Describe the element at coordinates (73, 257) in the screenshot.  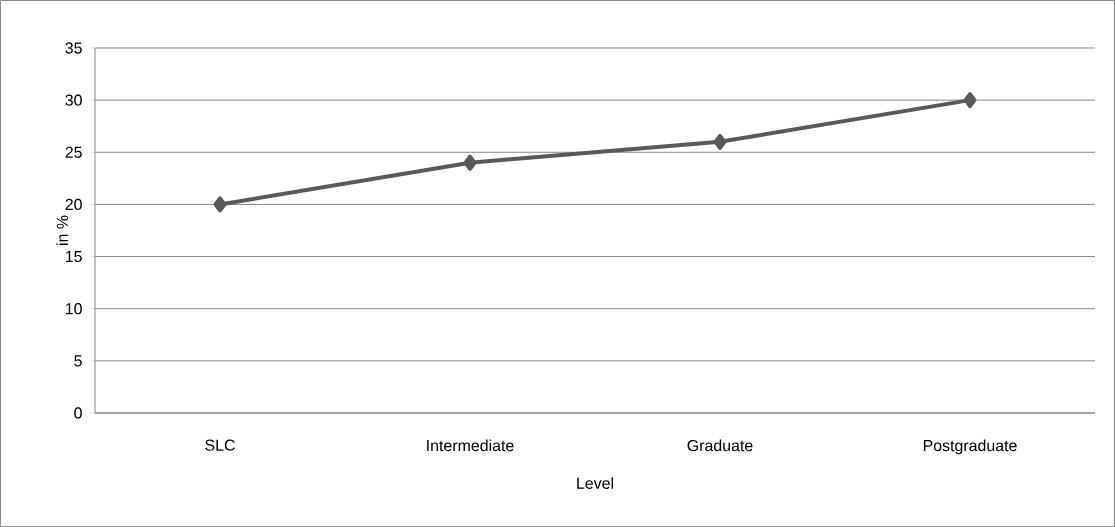
I see `y-tick-label: 15` at that location.